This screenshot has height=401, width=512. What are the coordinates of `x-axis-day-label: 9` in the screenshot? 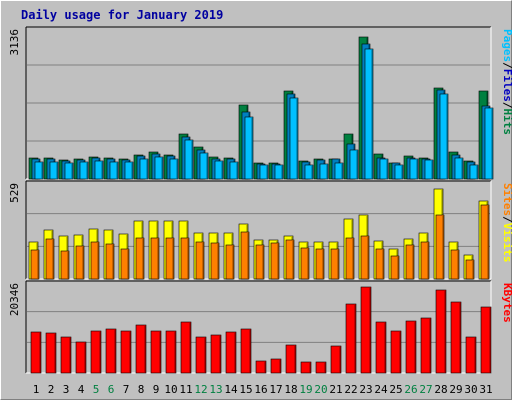 It's located at (156, 389).